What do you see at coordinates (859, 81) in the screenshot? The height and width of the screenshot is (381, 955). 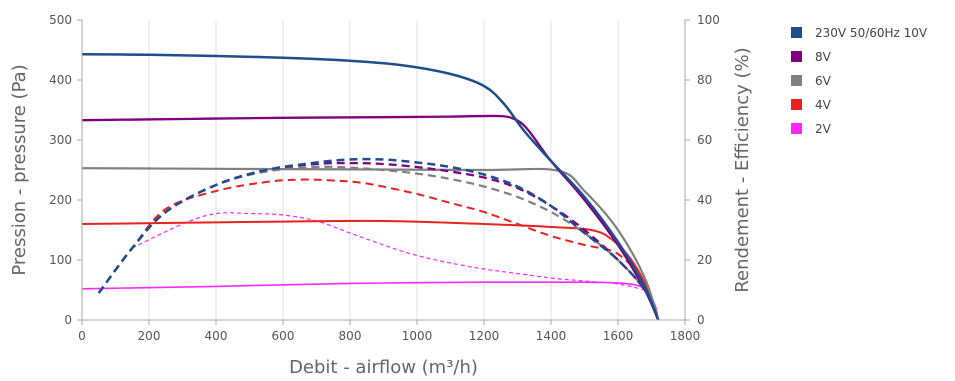 I see `legend: 230V 50/60Hz 10V 8V 6V 4V 2V` at bounding box center [859, 81].